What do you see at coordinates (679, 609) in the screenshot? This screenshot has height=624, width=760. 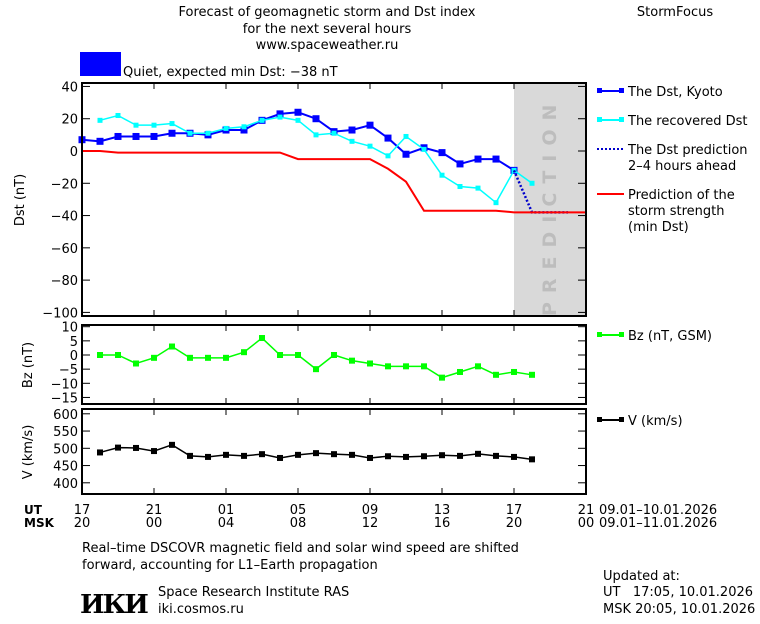 I see `updated-msk: MSK 20:05, 10.01.2026` at bounding box center [679, 609].